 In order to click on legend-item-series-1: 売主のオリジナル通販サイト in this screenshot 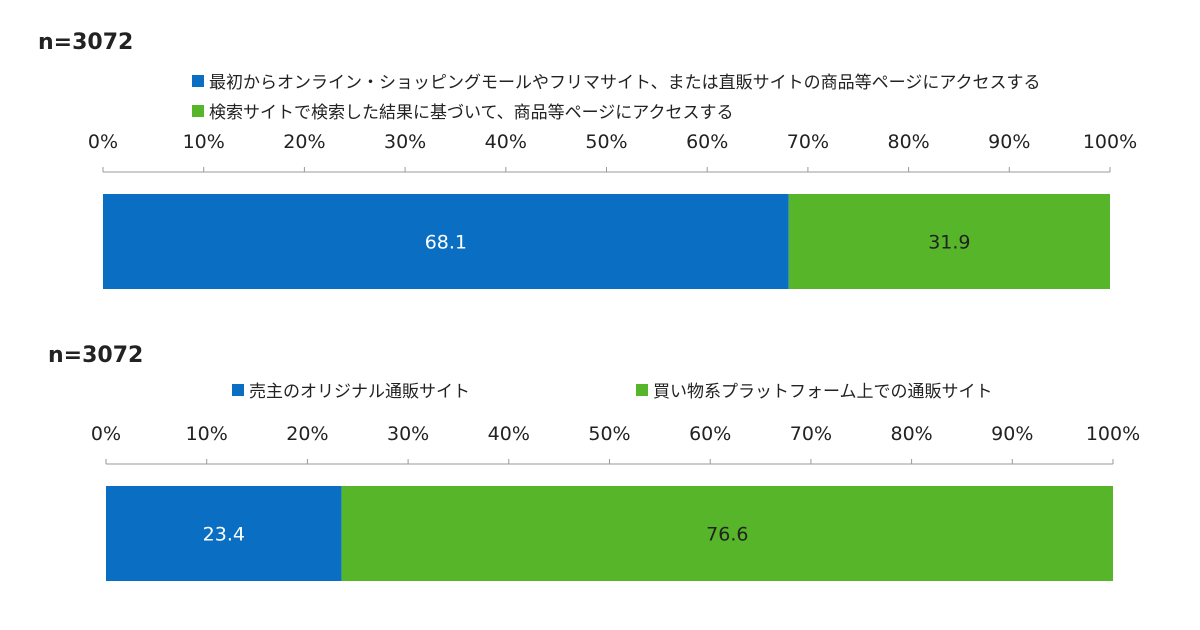, I will do `click(351, 389)`.